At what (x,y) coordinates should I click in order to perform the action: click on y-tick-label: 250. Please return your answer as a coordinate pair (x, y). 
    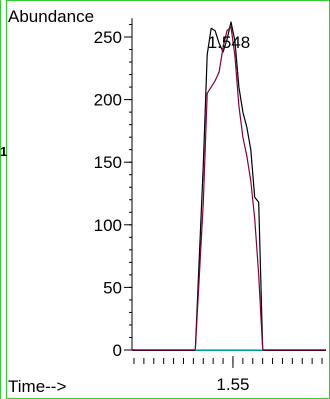
    Looking at the image, I should click on (108, 37).